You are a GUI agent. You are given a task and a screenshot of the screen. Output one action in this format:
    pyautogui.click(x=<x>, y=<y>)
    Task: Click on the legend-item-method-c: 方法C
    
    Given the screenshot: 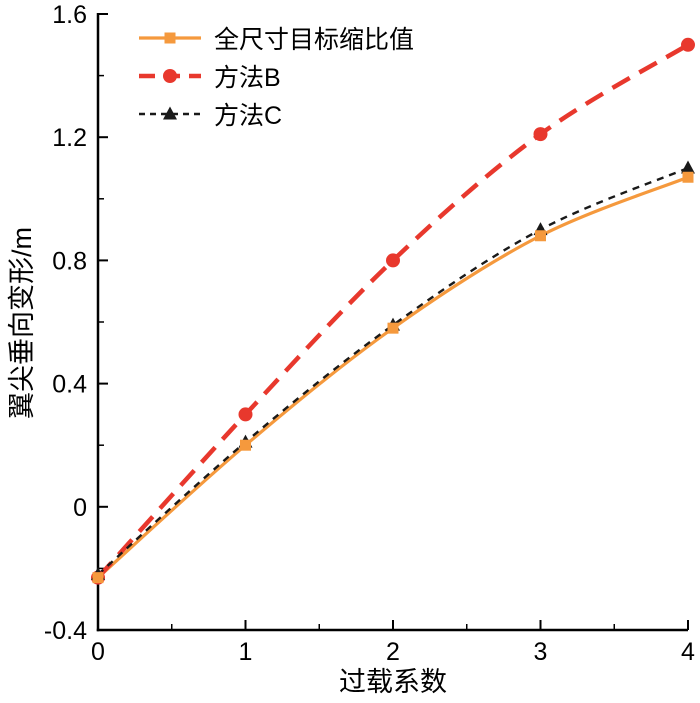 What is the action you would take?
    pyautogui.click(x=276, y=114)
    